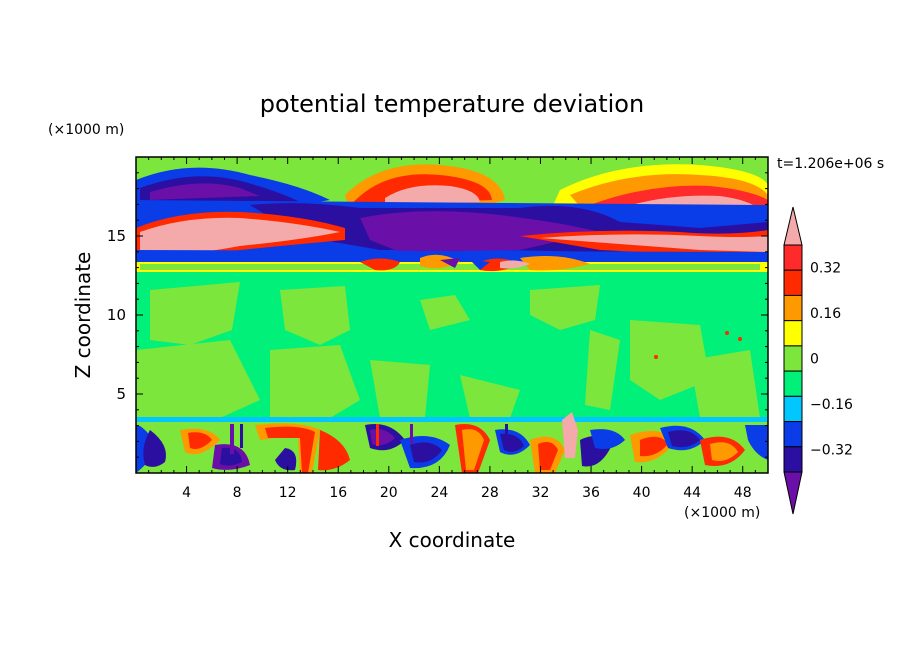 This screenshot has width=904, height=654. I want to click on x-axis-label: X coordinate, so click(452, 540).